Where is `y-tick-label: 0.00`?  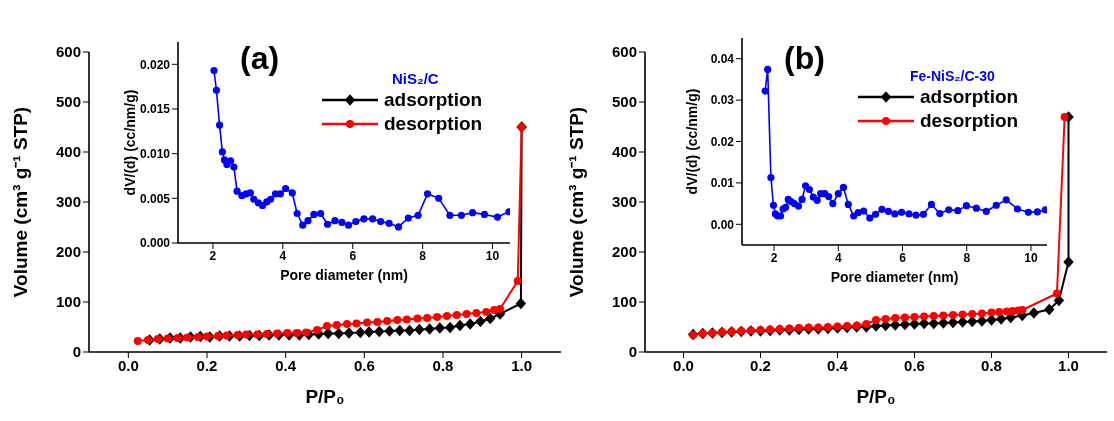 y-tick-label: 0.00 is located at coordinates (722, 224).